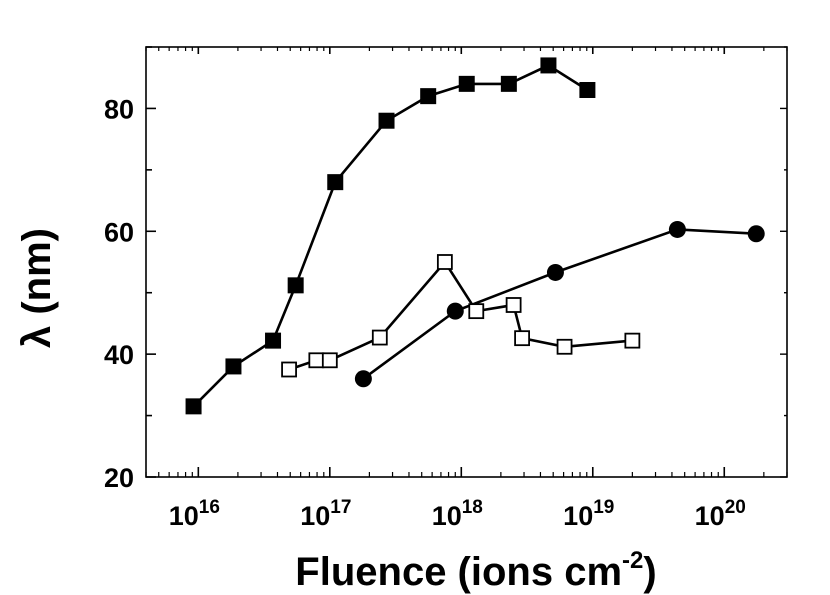 The width and height of the screenshot is (830, 595). Describe the element at coordinates (119, 232) in the screenshot. I see `y-tick-label: 60` at that location.